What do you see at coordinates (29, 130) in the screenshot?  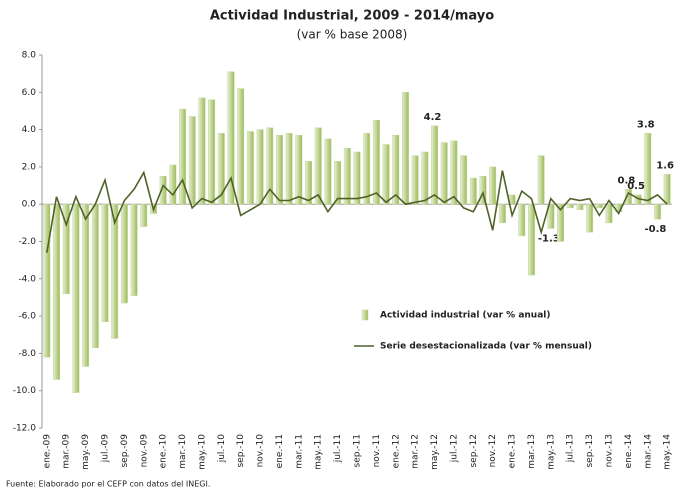 I see `y-tick-label: 4.0` at bounding box center [29, 130].